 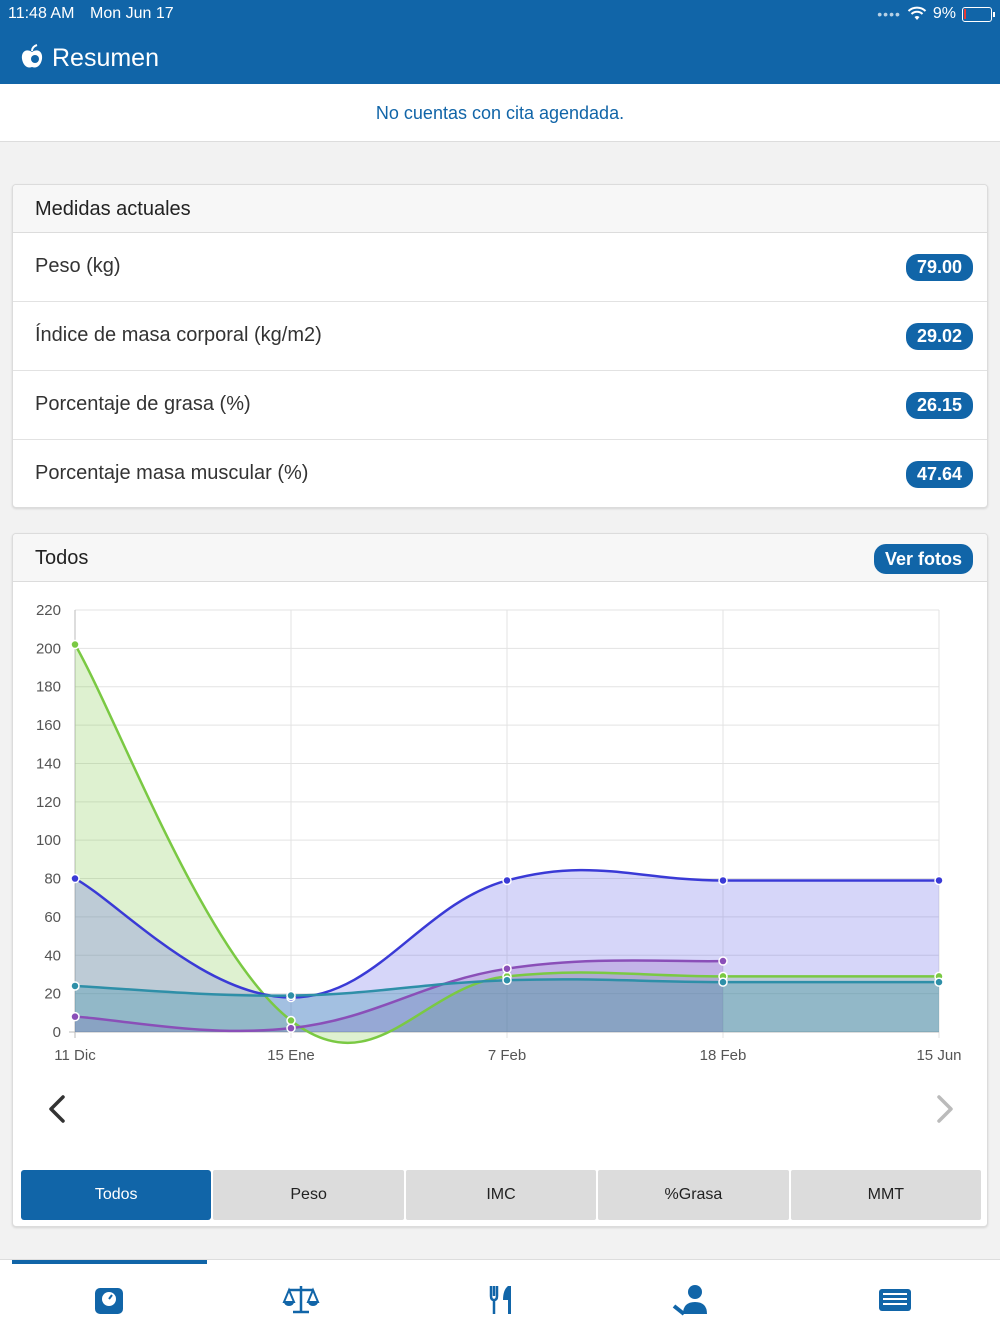 I want to click on wifi-icon, so click(x=917, y=13).